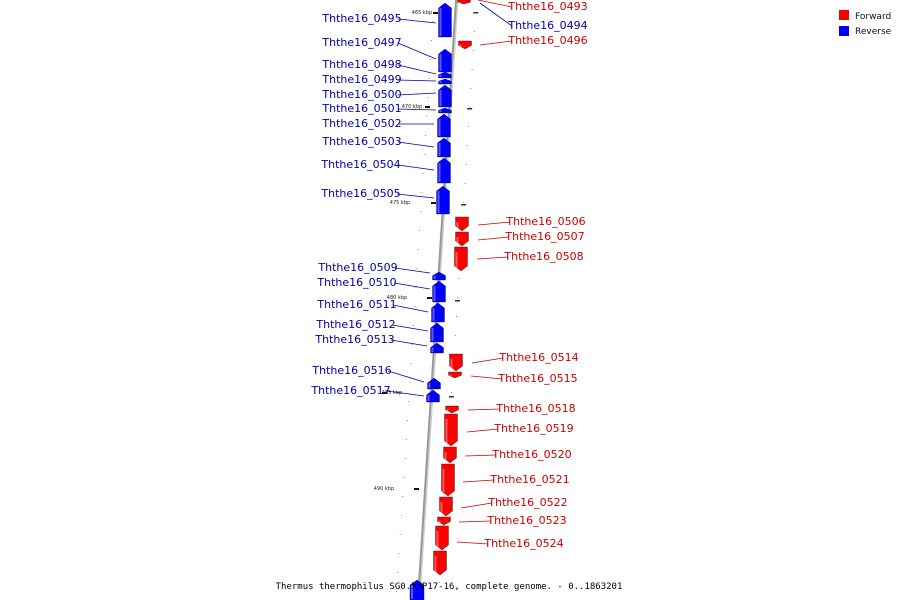 Image resolution: width=900 pixels, height=600 pixels. What do you see at coordinates (361, 123) in the screenshot?
I see `gene-label: Ththe16_0502` at bounding box center [361, 123].